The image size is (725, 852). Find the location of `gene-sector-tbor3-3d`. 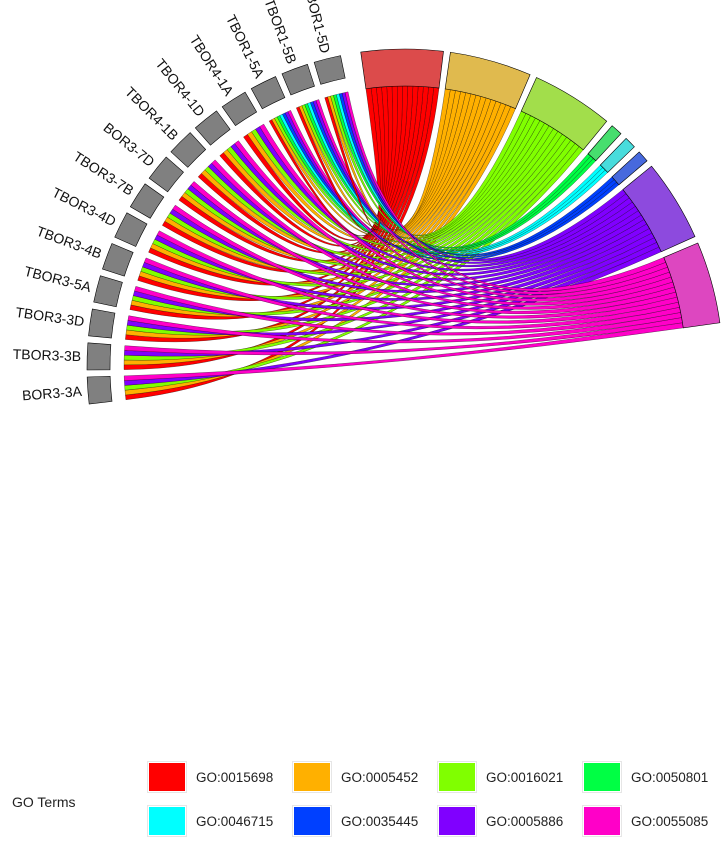

gene-sector-tbor3-3d is located at coordinates (102, 323).